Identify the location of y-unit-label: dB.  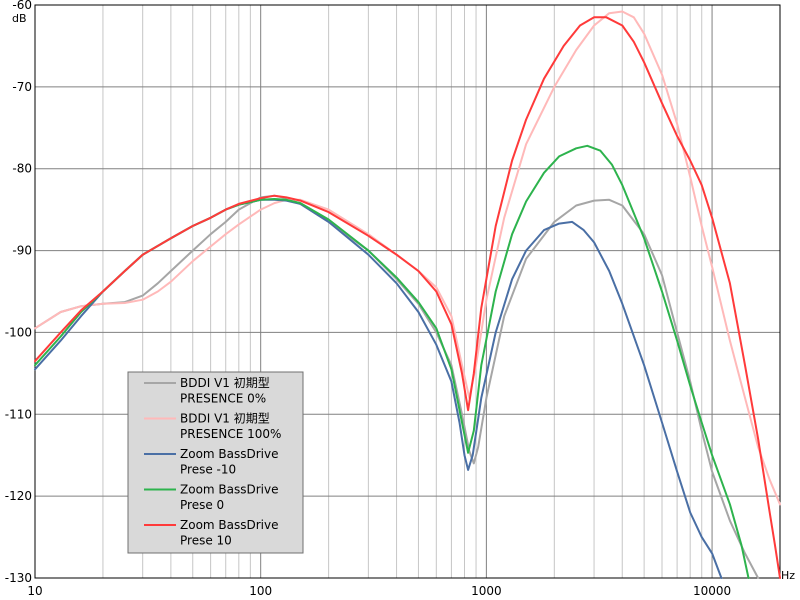
(19, 18).